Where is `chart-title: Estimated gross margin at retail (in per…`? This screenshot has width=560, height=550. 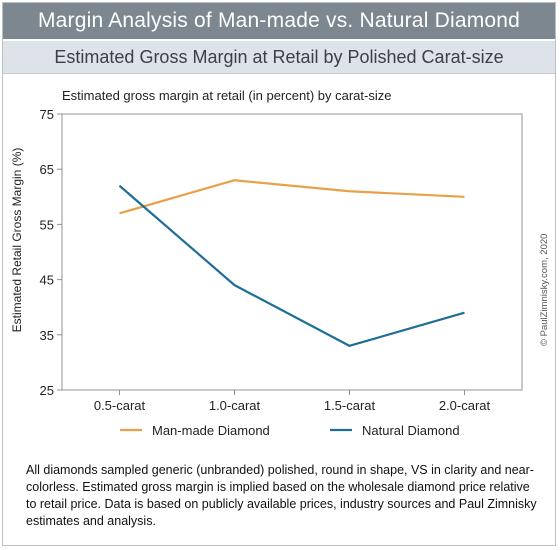
chart-title: Estimated gross margin at retail (in per… is located at coordinates (227, 95).